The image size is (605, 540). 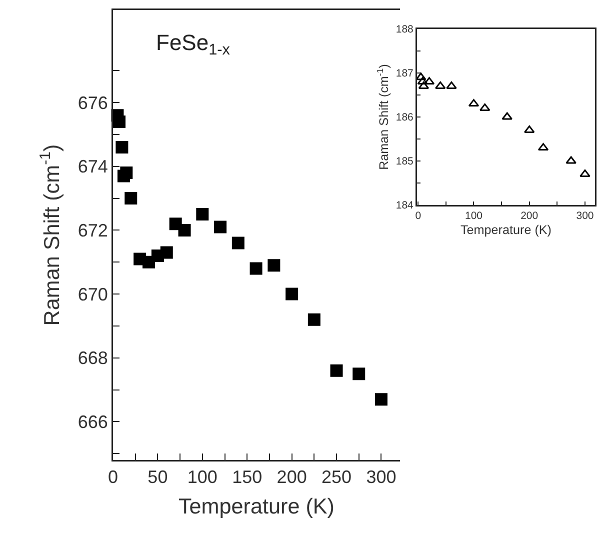 What do you see at coordinates (93, 102) in the screenshot?
I see `y-tick-label: 676` at bounding box center [93, 102].